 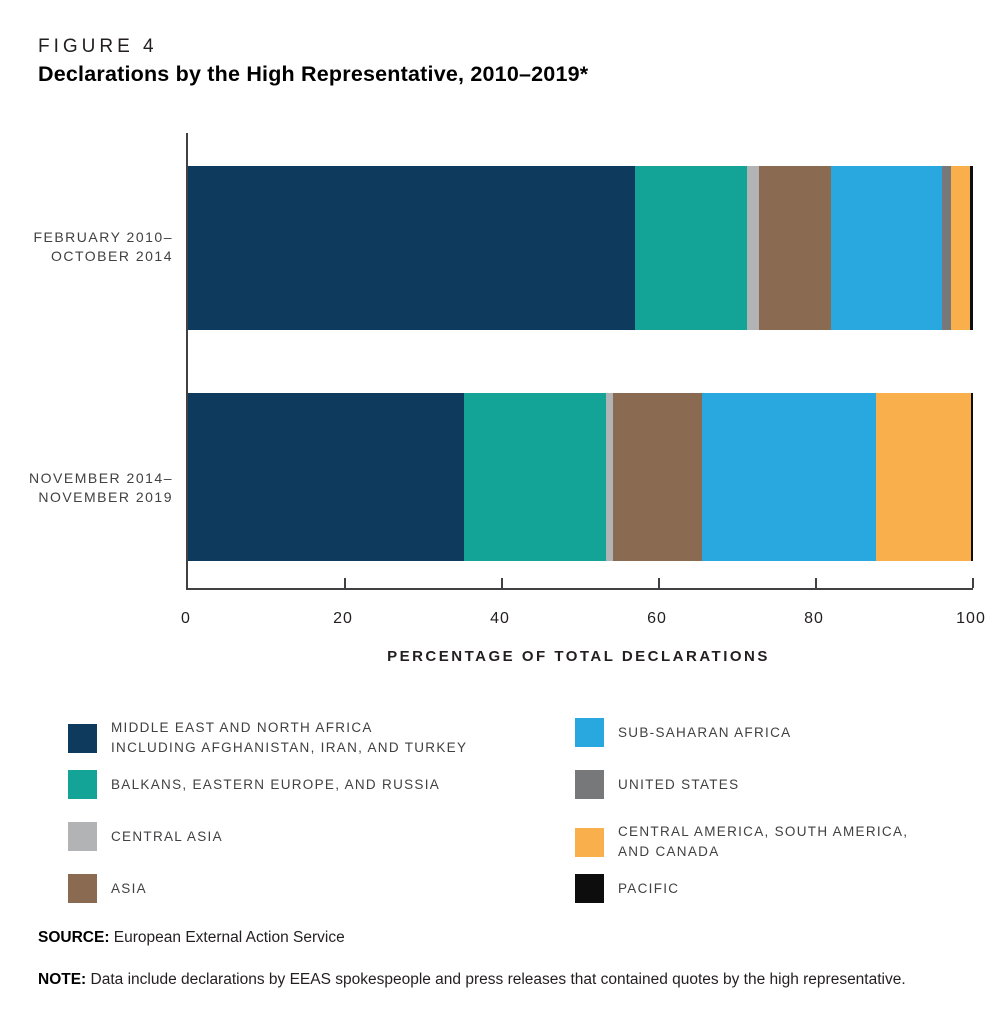 I want to click on legend-label: CENTRAL ASIA, so click(x=167, y=836).